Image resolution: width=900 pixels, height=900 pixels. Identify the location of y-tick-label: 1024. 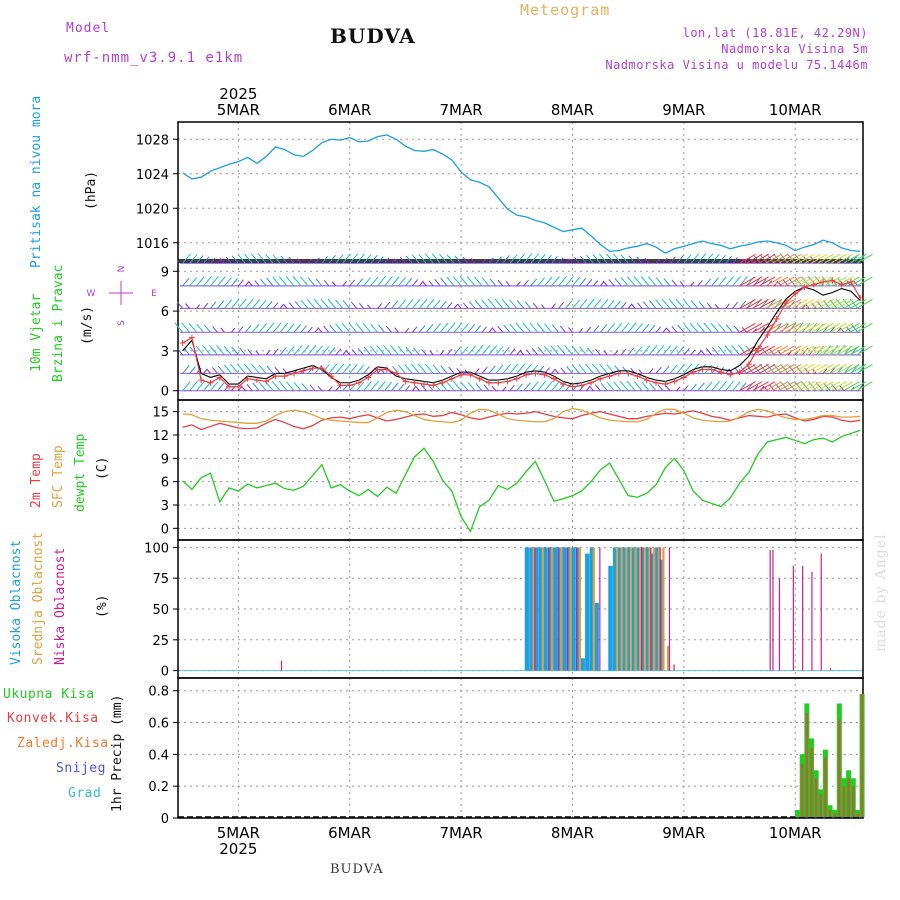
(152, 175).